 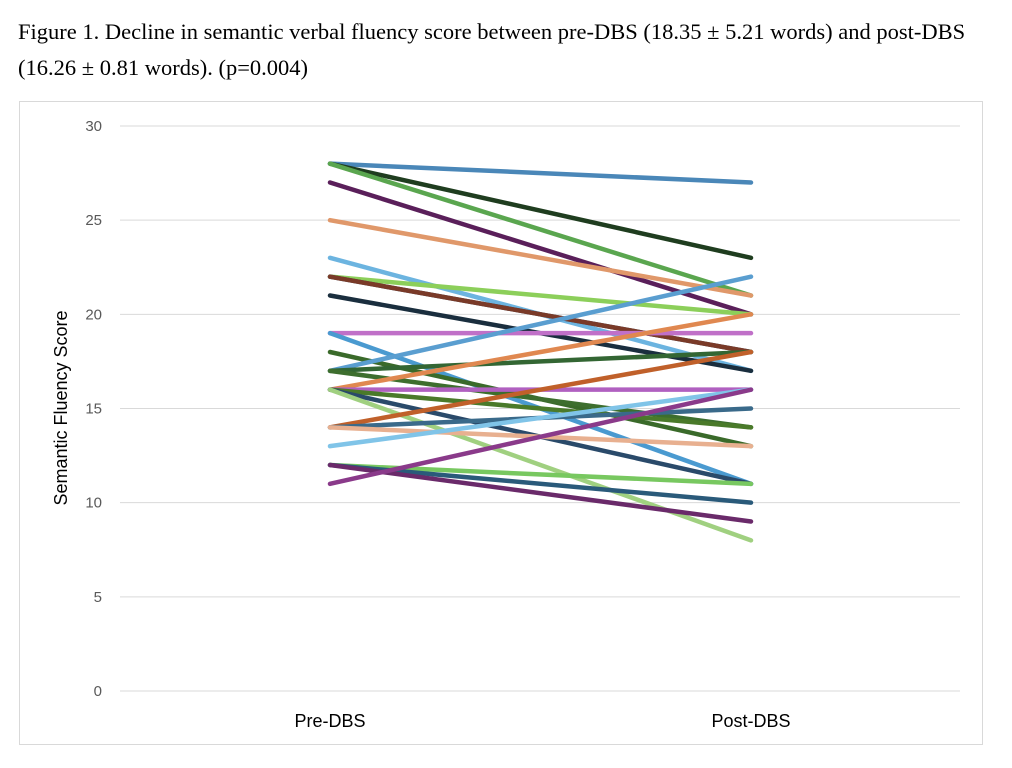 What do you see at coordinates (98, 597) in the screenshot?
I see `y-tick-label: 5` at bounding box center [98, 597].